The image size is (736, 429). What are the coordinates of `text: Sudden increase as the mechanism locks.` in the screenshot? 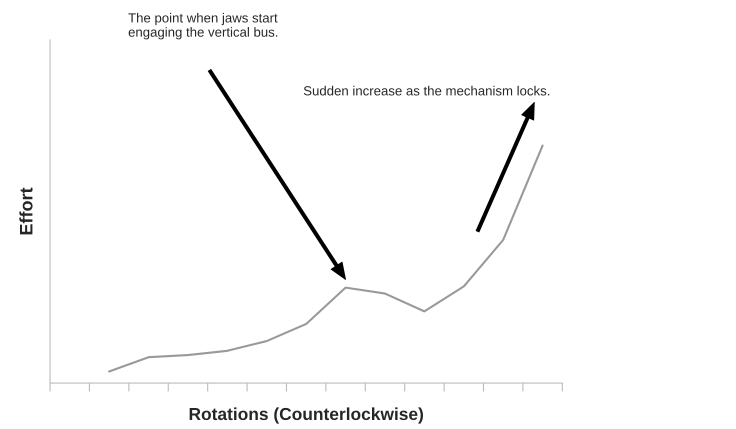 It's located at (427, 91).